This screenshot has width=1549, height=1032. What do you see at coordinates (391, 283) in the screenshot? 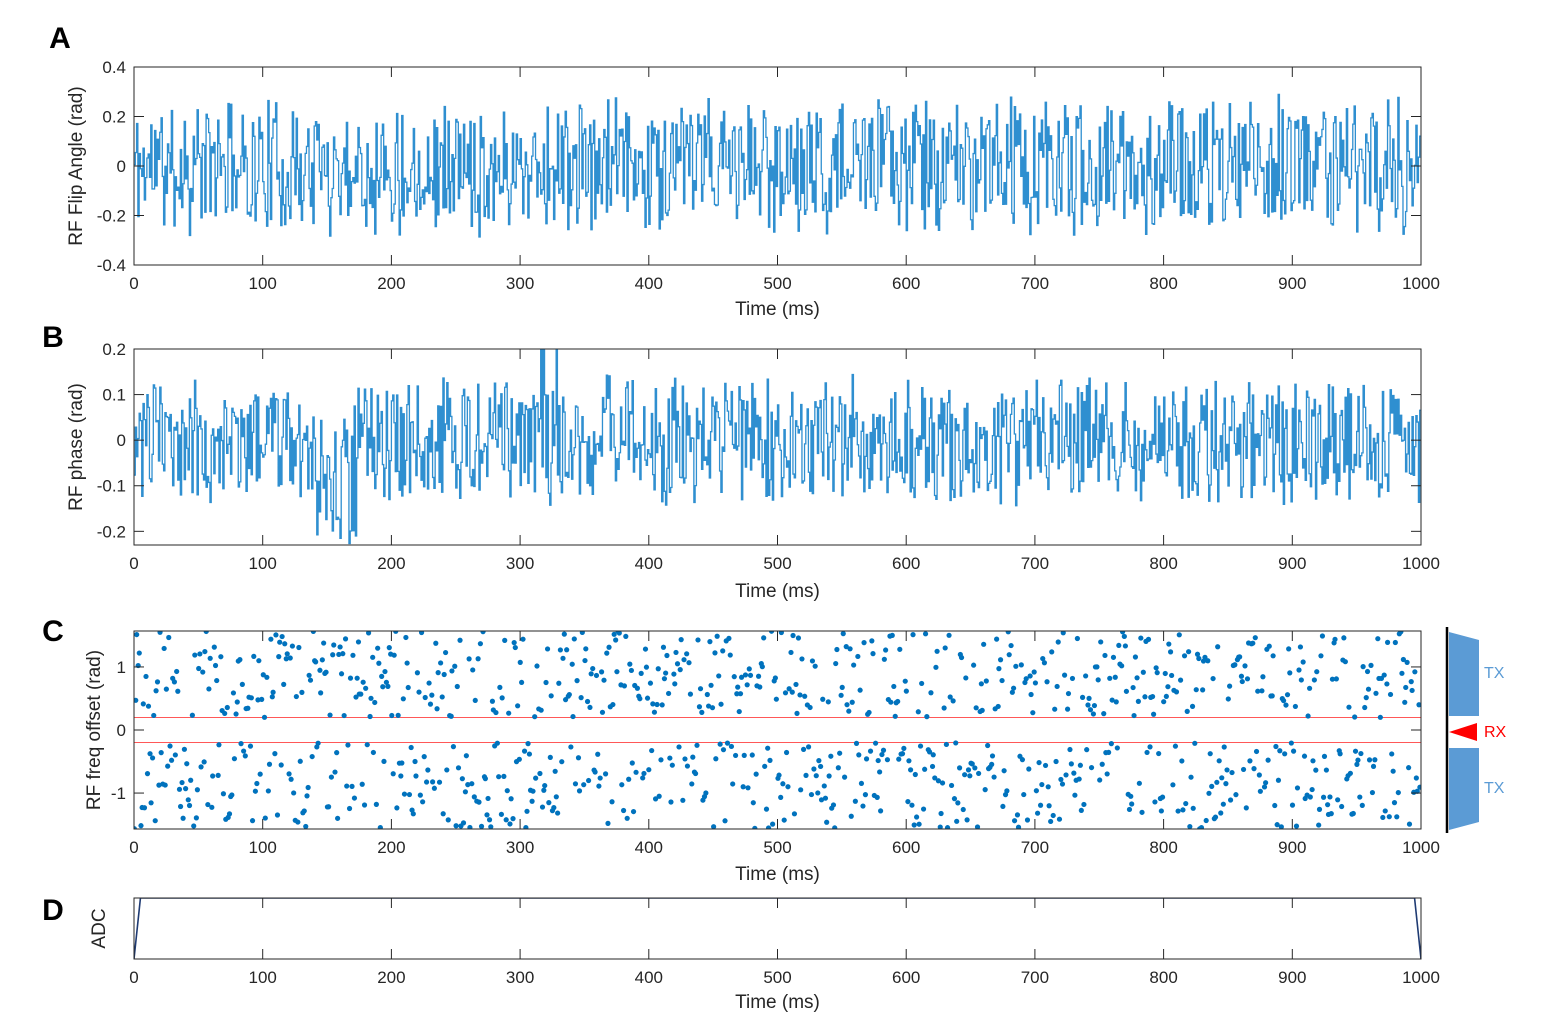
I see `plot-a-xtick-label: 200` at bounding box center [391, 283].